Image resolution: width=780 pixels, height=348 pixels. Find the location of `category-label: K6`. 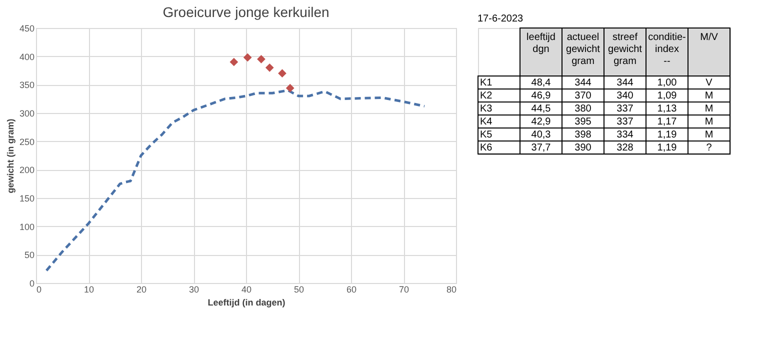

category-label: K6 is located at coordinates (486, 148).